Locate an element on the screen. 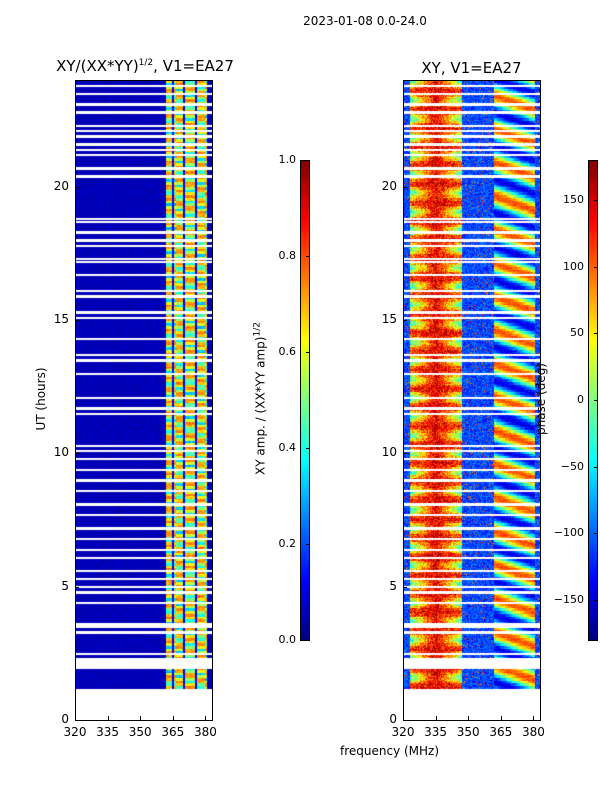  amplitude-colorbar is located at coordinates (304, 400).